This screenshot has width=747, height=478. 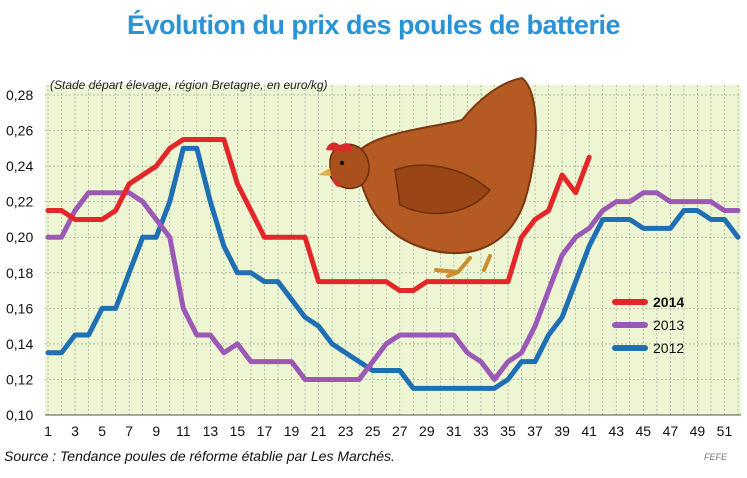 I want to click on x-tick-label: 39, so click(x=562, y=431).